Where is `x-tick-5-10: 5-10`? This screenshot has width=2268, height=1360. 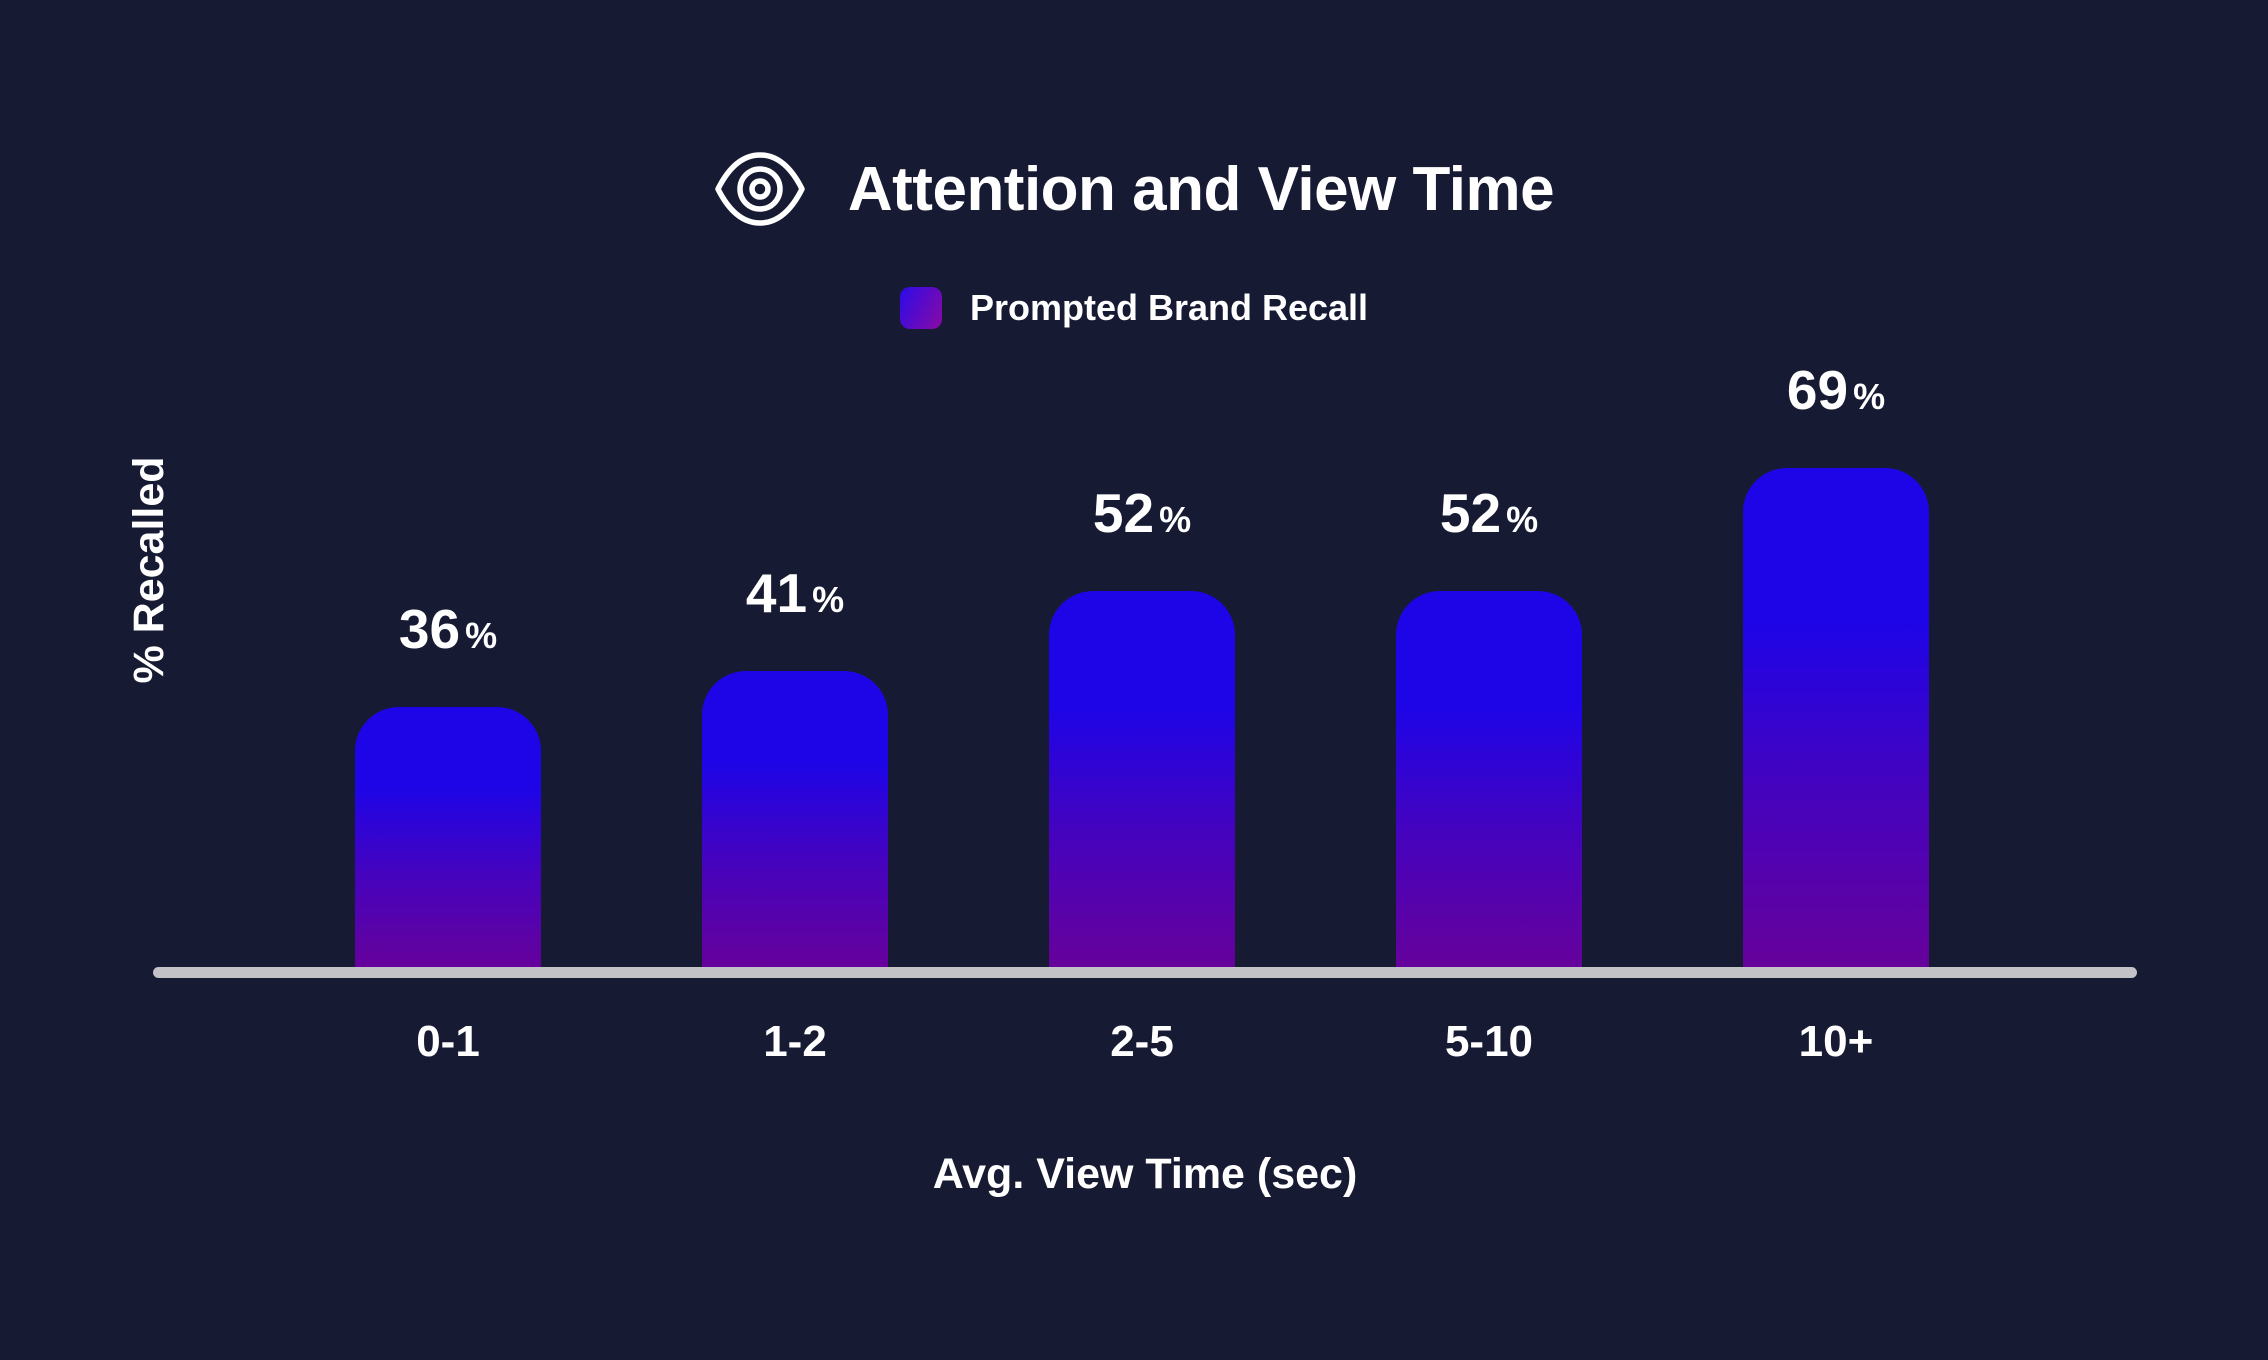
x-tick-5-10: 5-10 is located at coordinates (1489, 1041).